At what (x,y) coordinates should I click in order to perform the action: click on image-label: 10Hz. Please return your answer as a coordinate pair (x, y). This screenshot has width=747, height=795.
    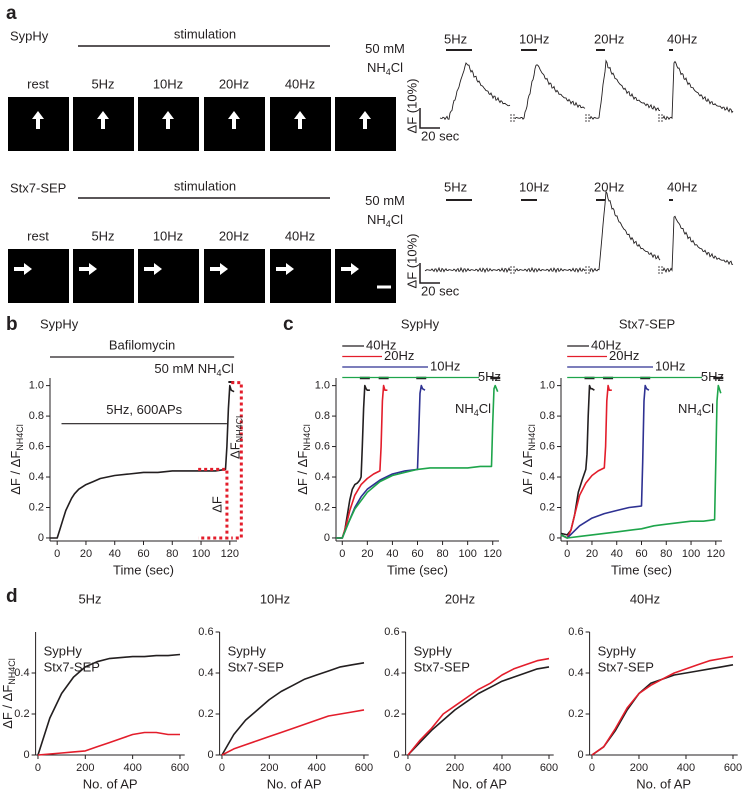
    Looking at the image, I should click on (168, 235).